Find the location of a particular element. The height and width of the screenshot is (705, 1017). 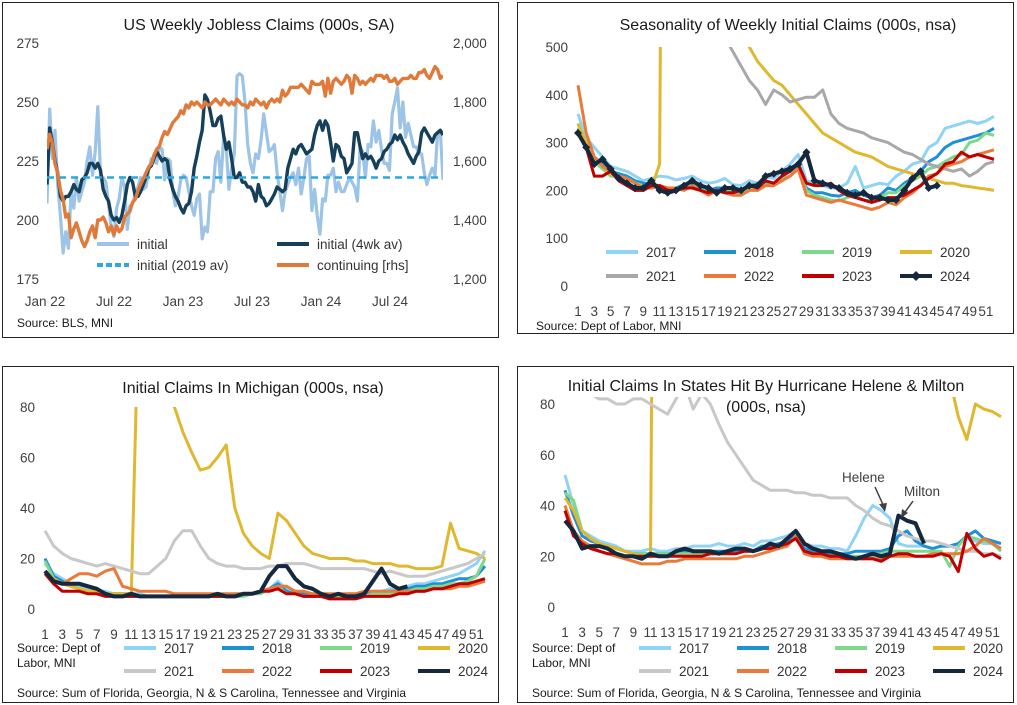

legend-label-1: initial (4wk av) is located at coordinates (360, 244).